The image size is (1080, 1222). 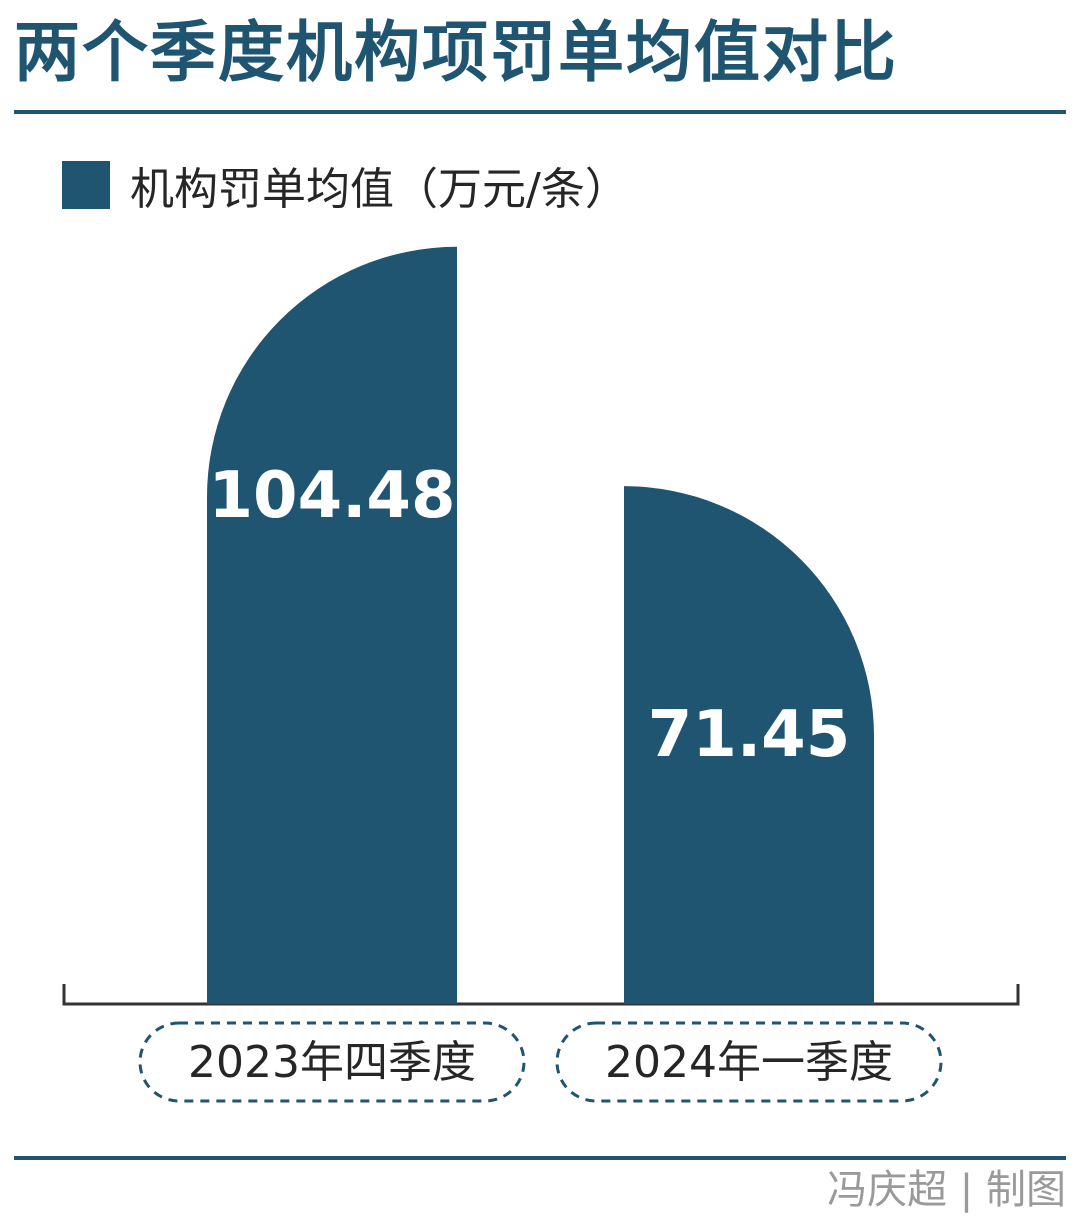 I want to click on x-axis-line, so click(x=541, y=995).